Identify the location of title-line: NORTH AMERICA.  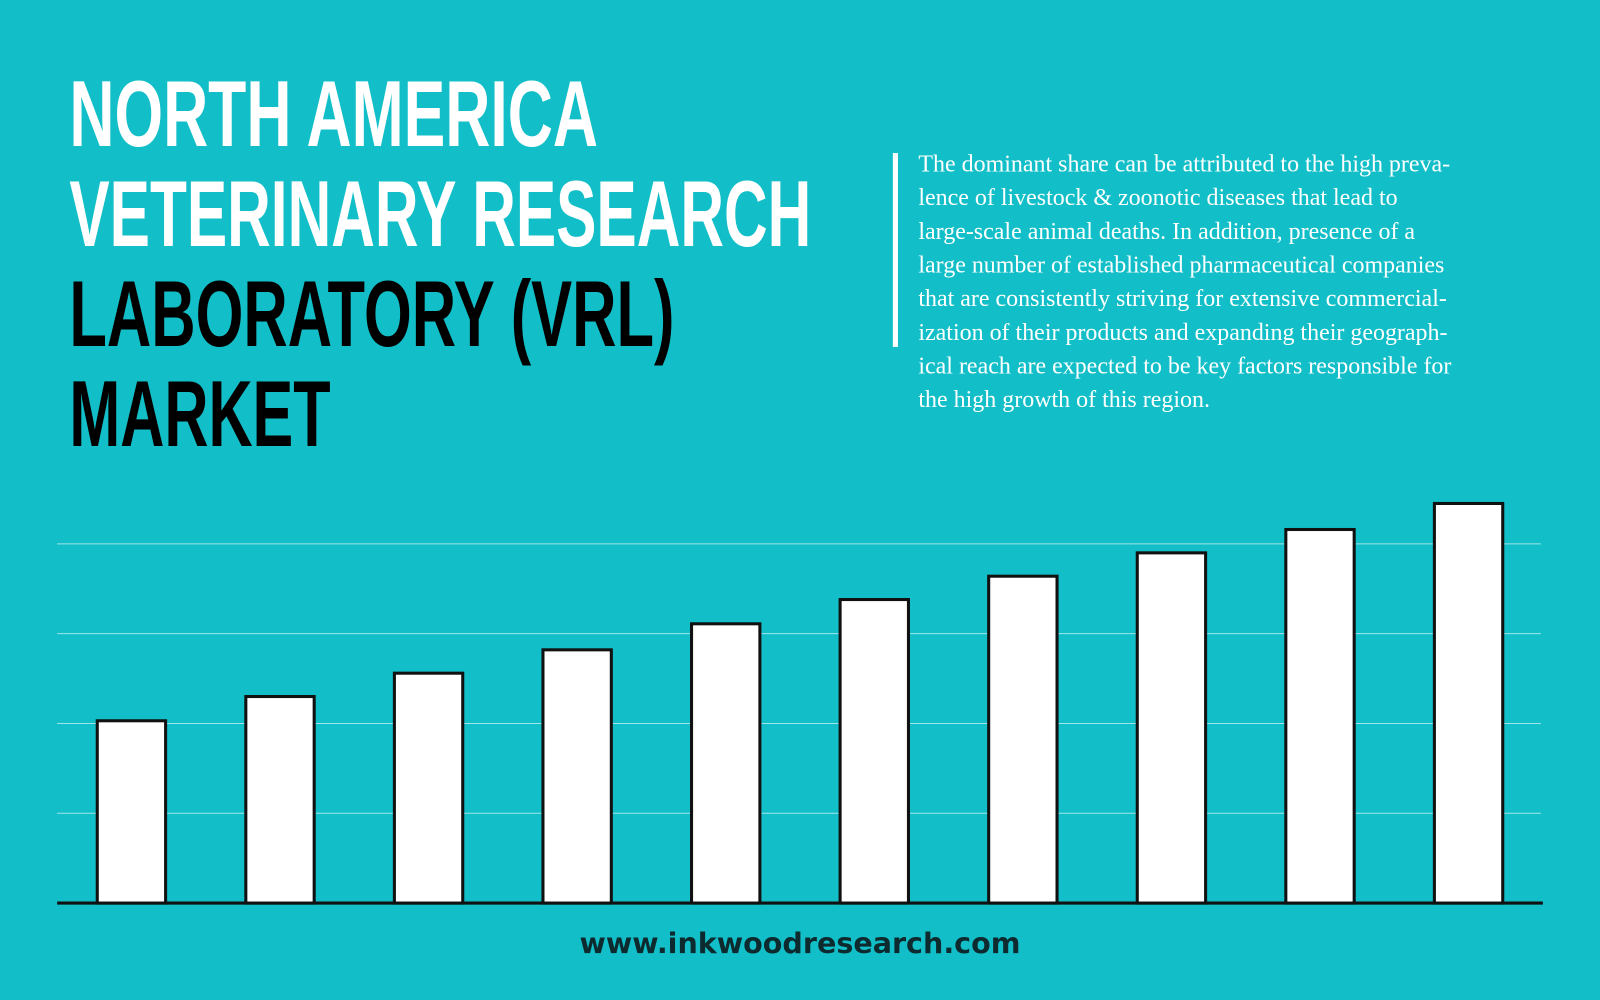
(333, 113).